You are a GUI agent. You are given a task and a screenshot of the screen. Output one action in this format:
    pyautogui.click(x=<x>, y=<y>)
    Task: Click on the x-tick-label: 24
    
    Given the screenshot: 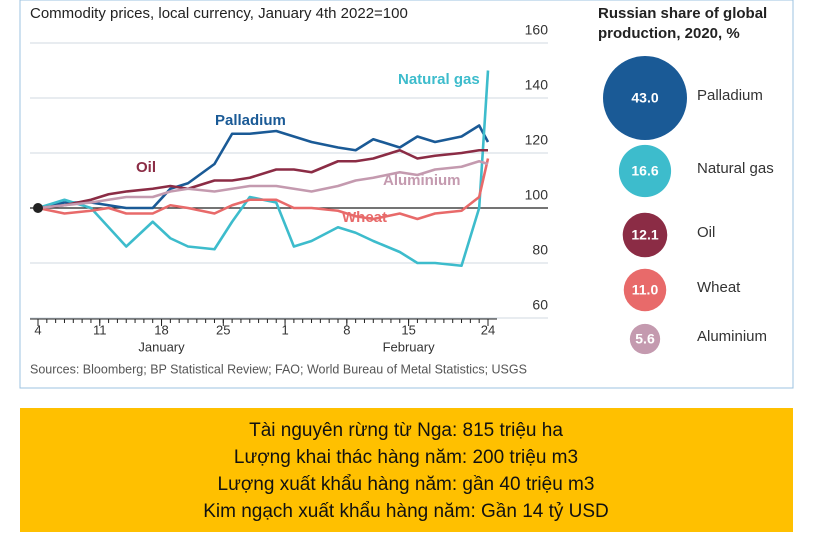 What is the action you would take?
    pyautogui.click(x=488, y=329)
    